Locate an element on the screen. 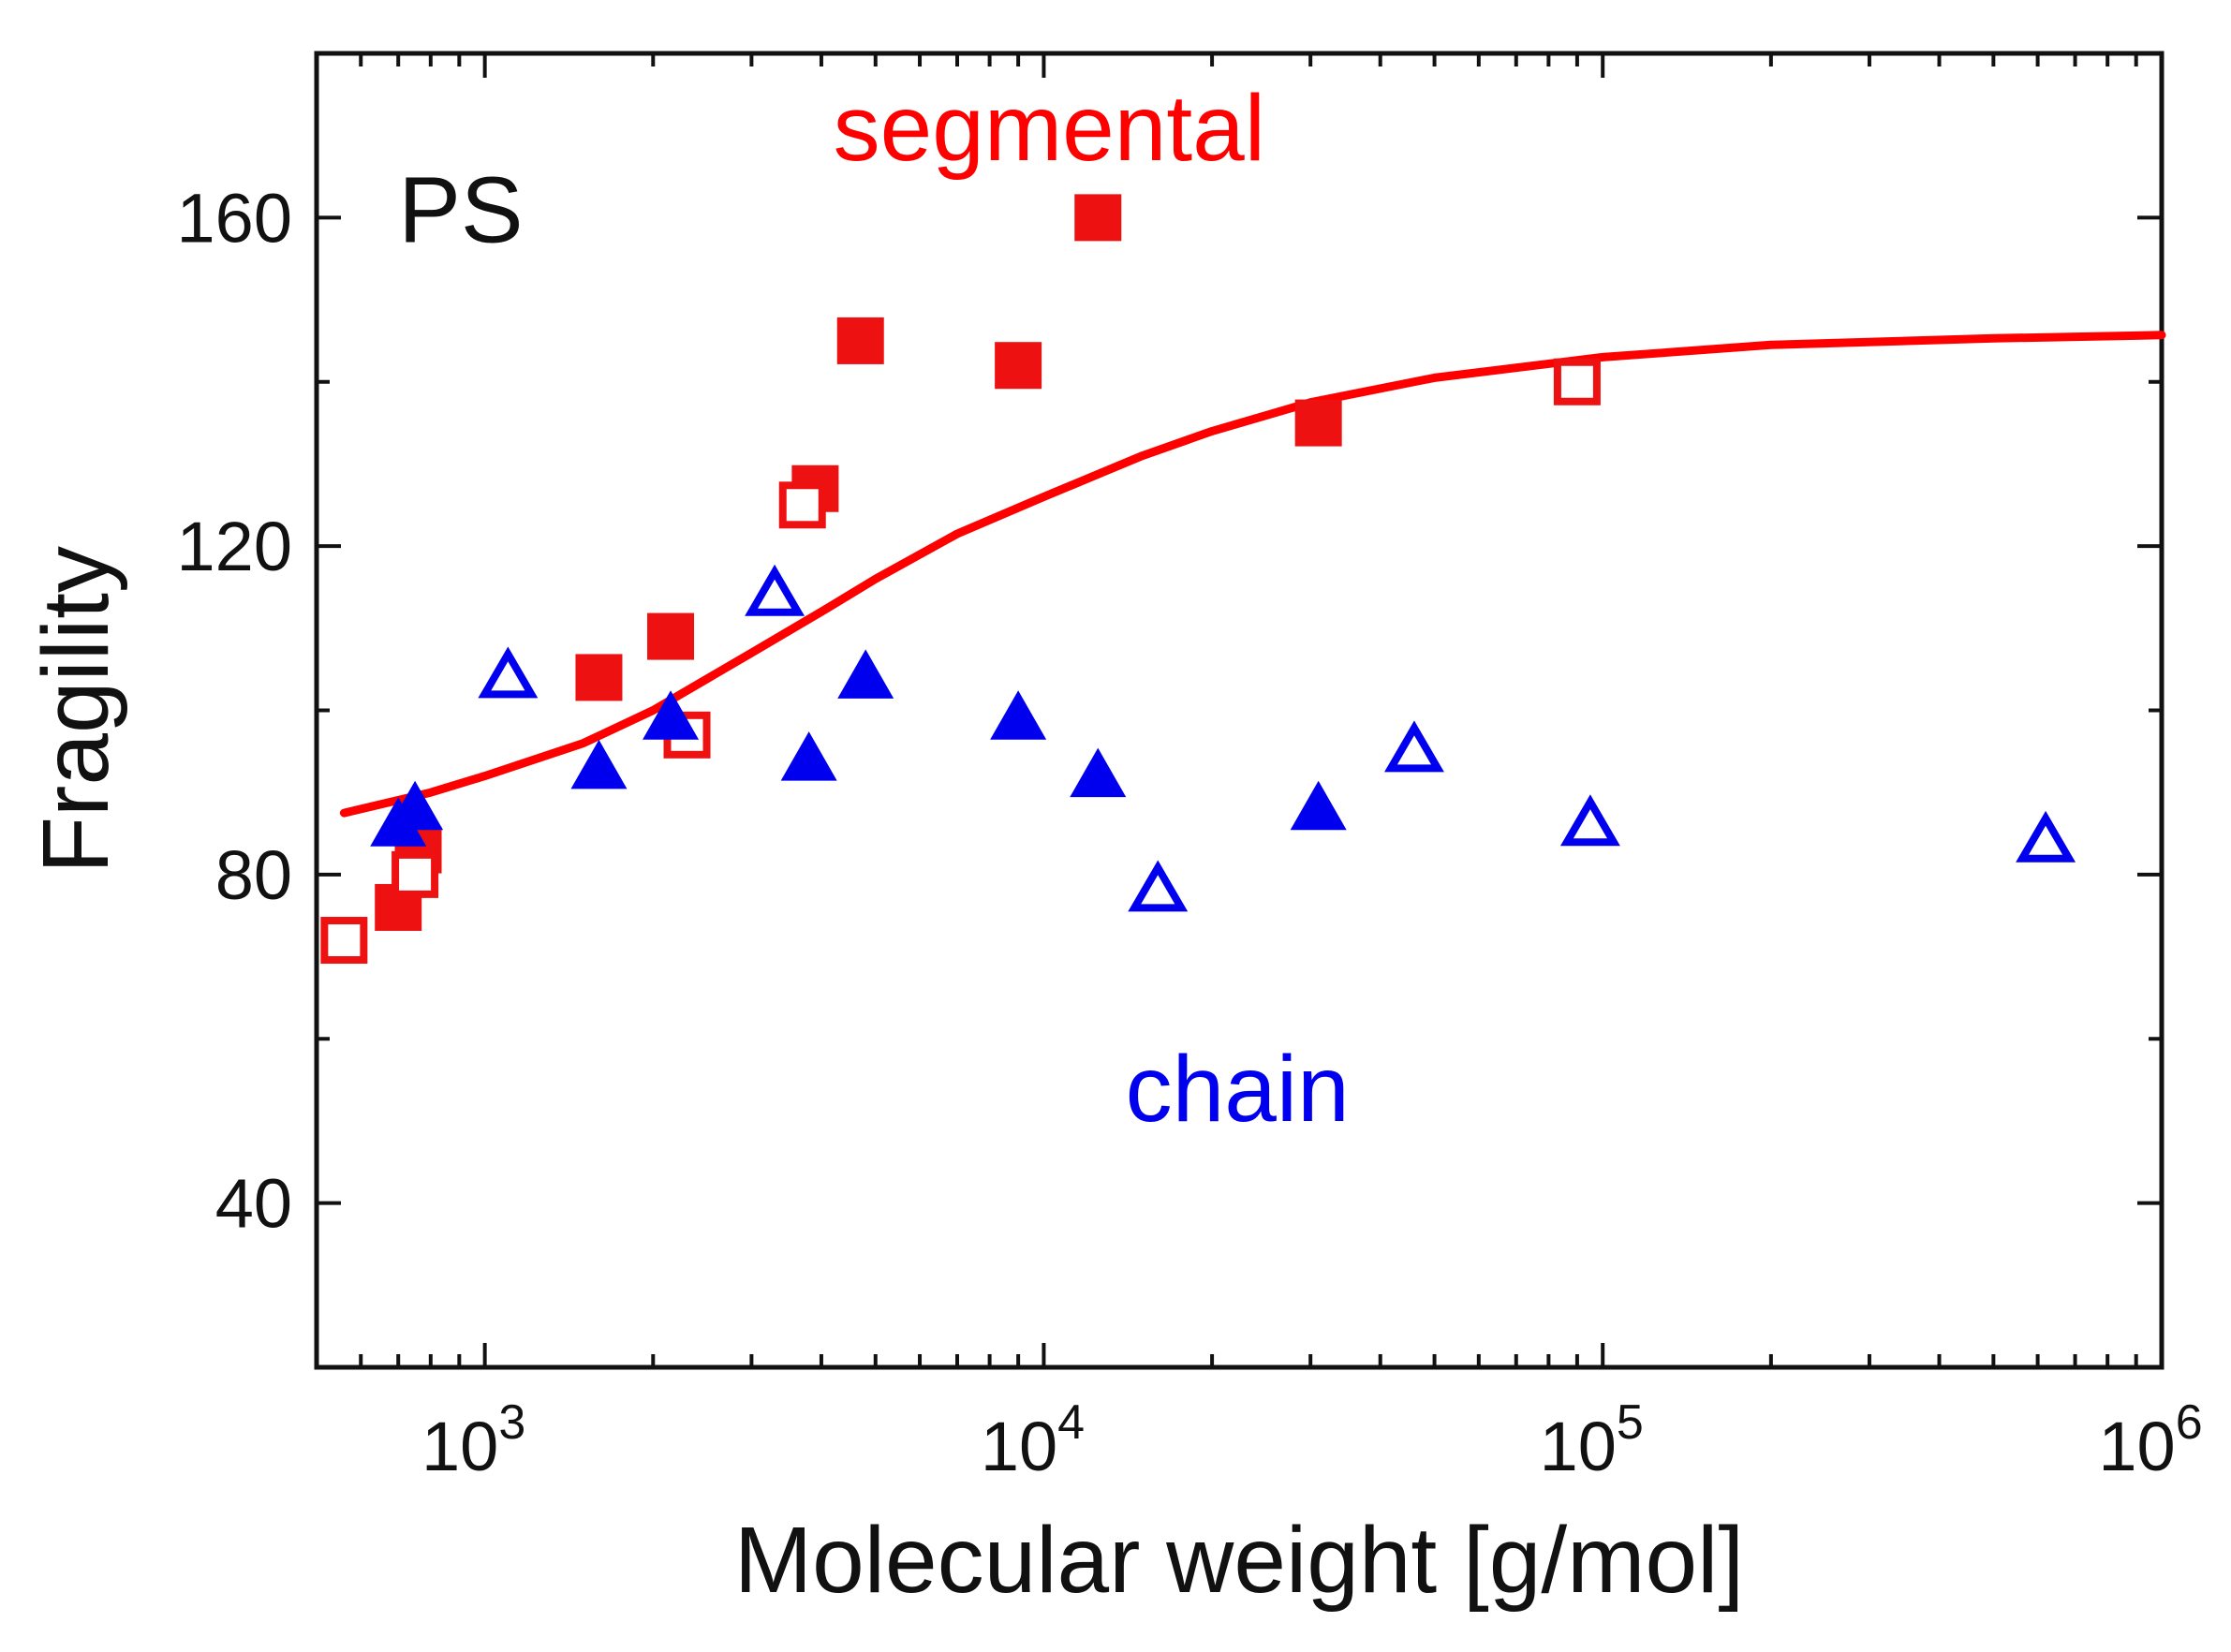 The width and height of the screenshot is (2231, 1652). x-tick-exponent: 5 is located at coordinates (1630, 1422).